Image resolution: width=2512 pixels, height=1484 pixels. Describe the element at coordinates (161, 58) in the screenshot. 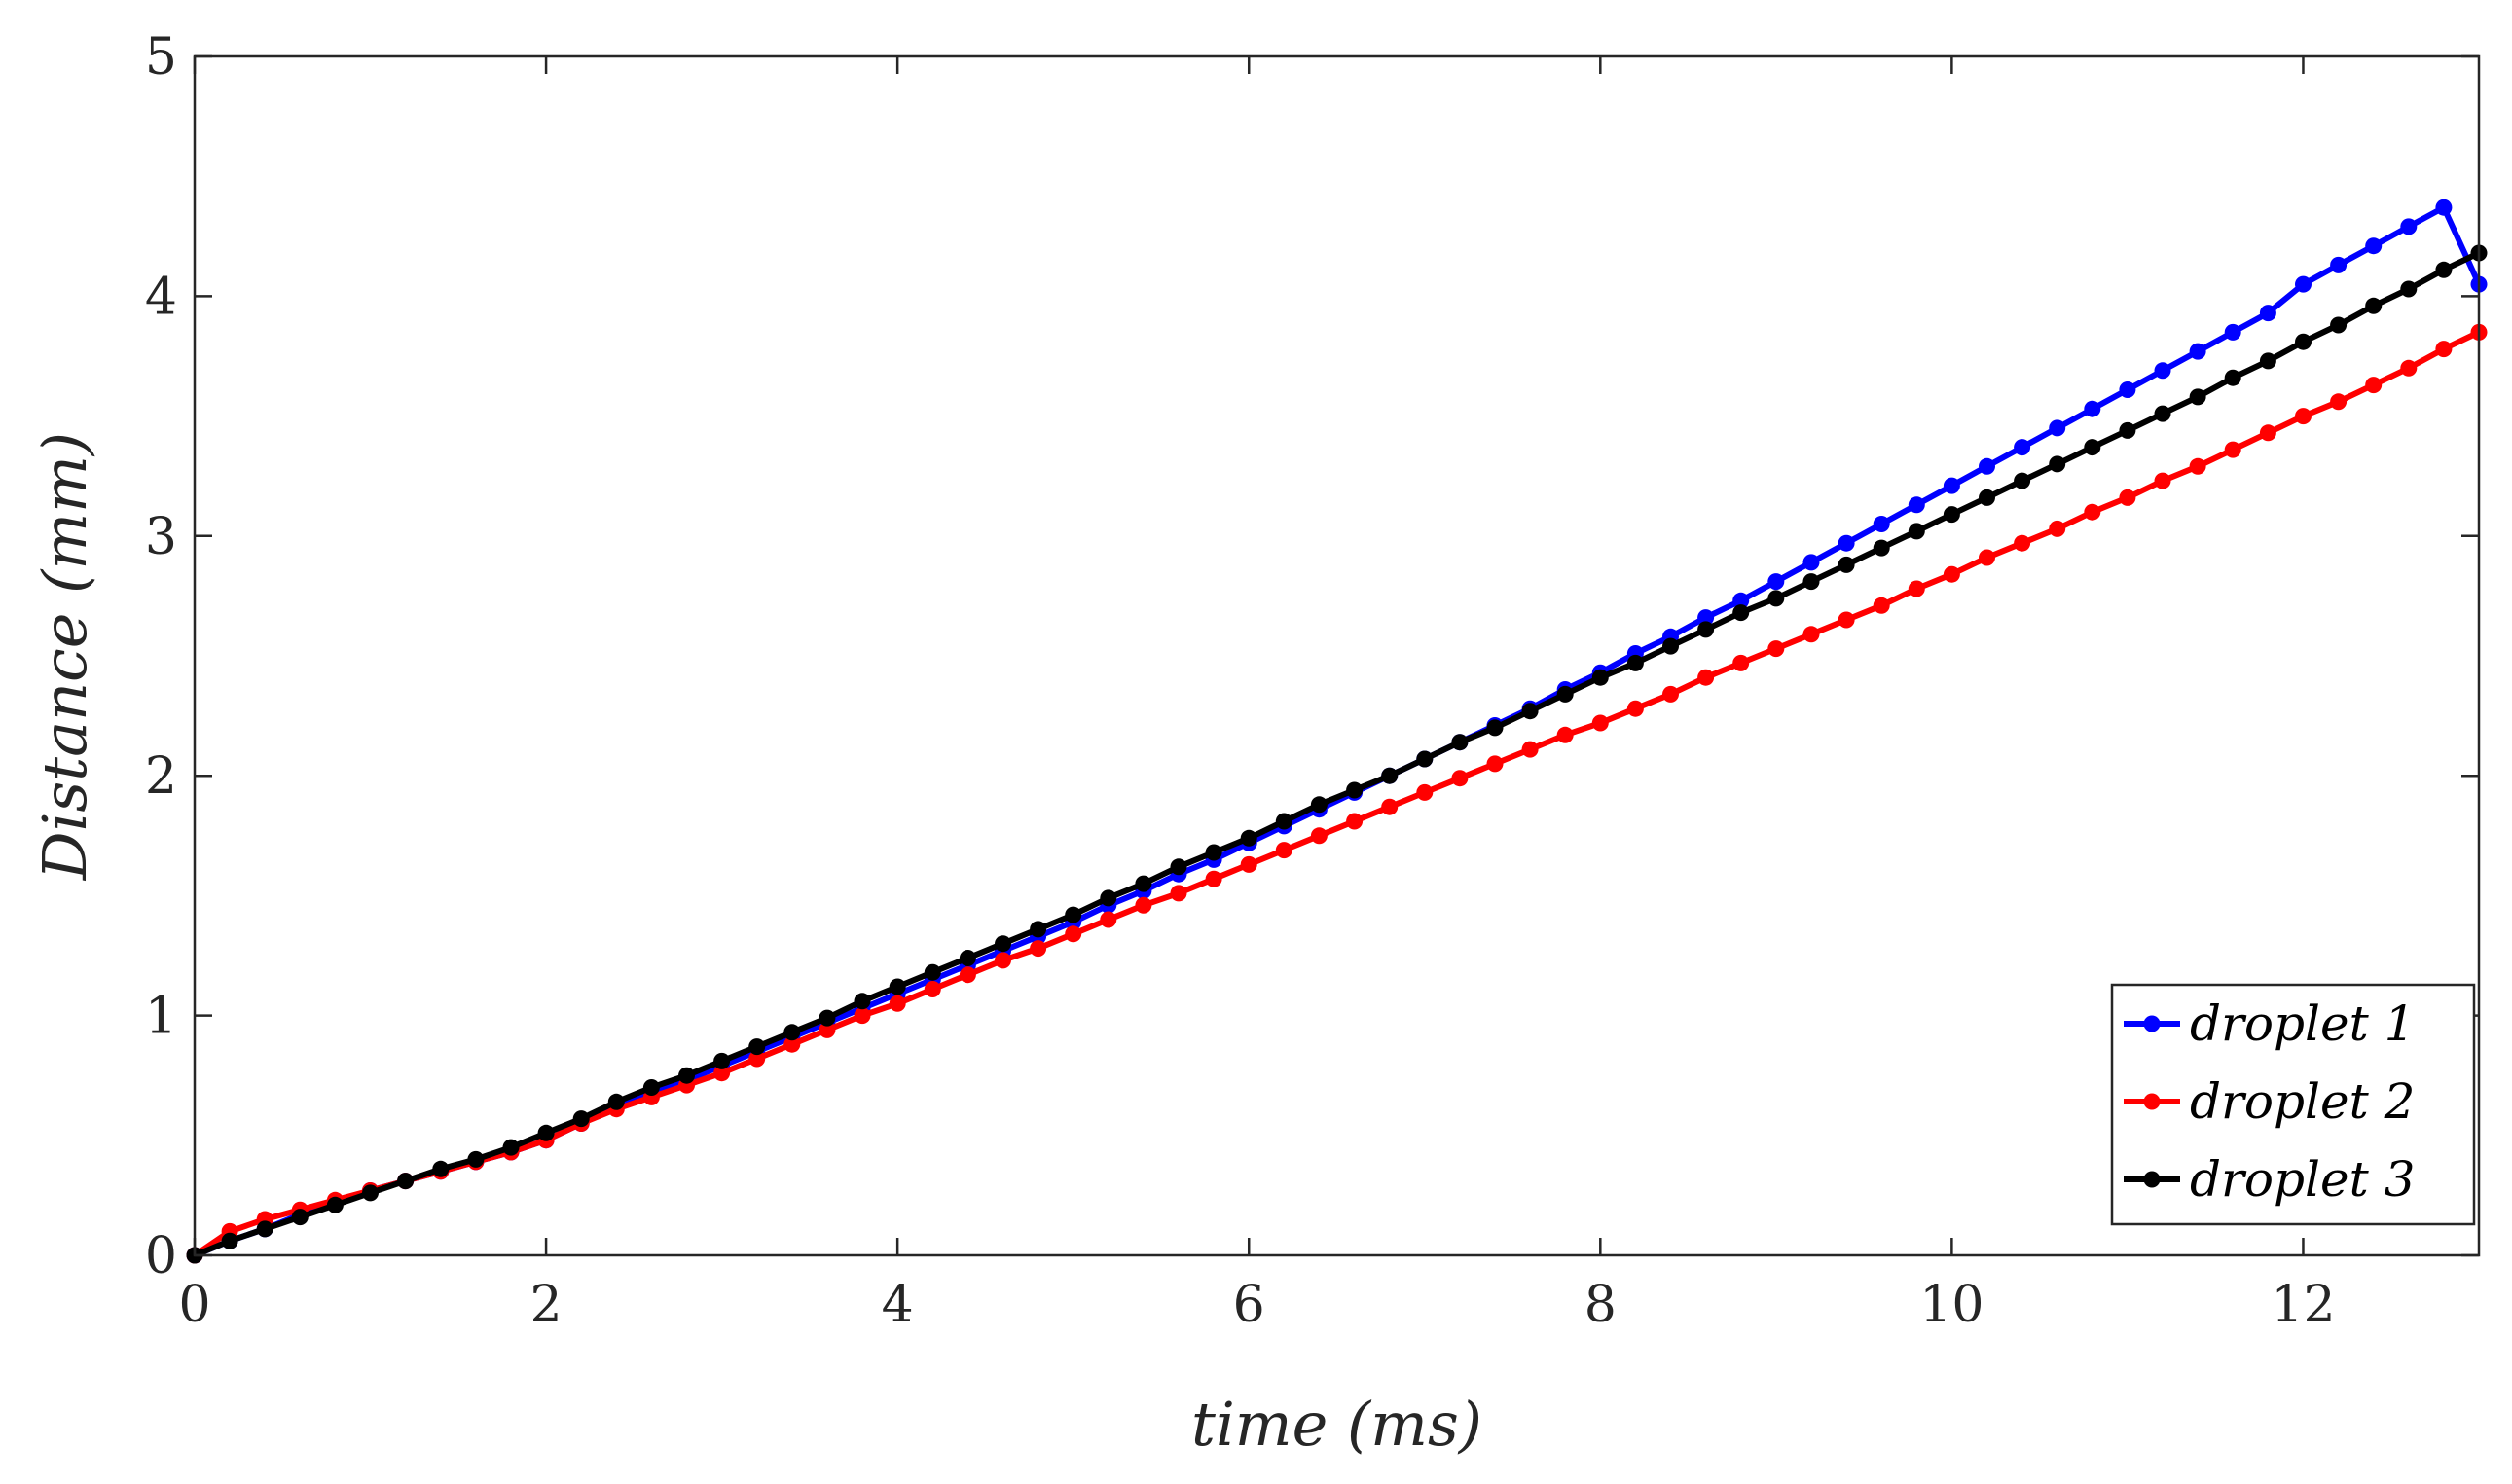

I see `y-tick-label: 5` at that location.